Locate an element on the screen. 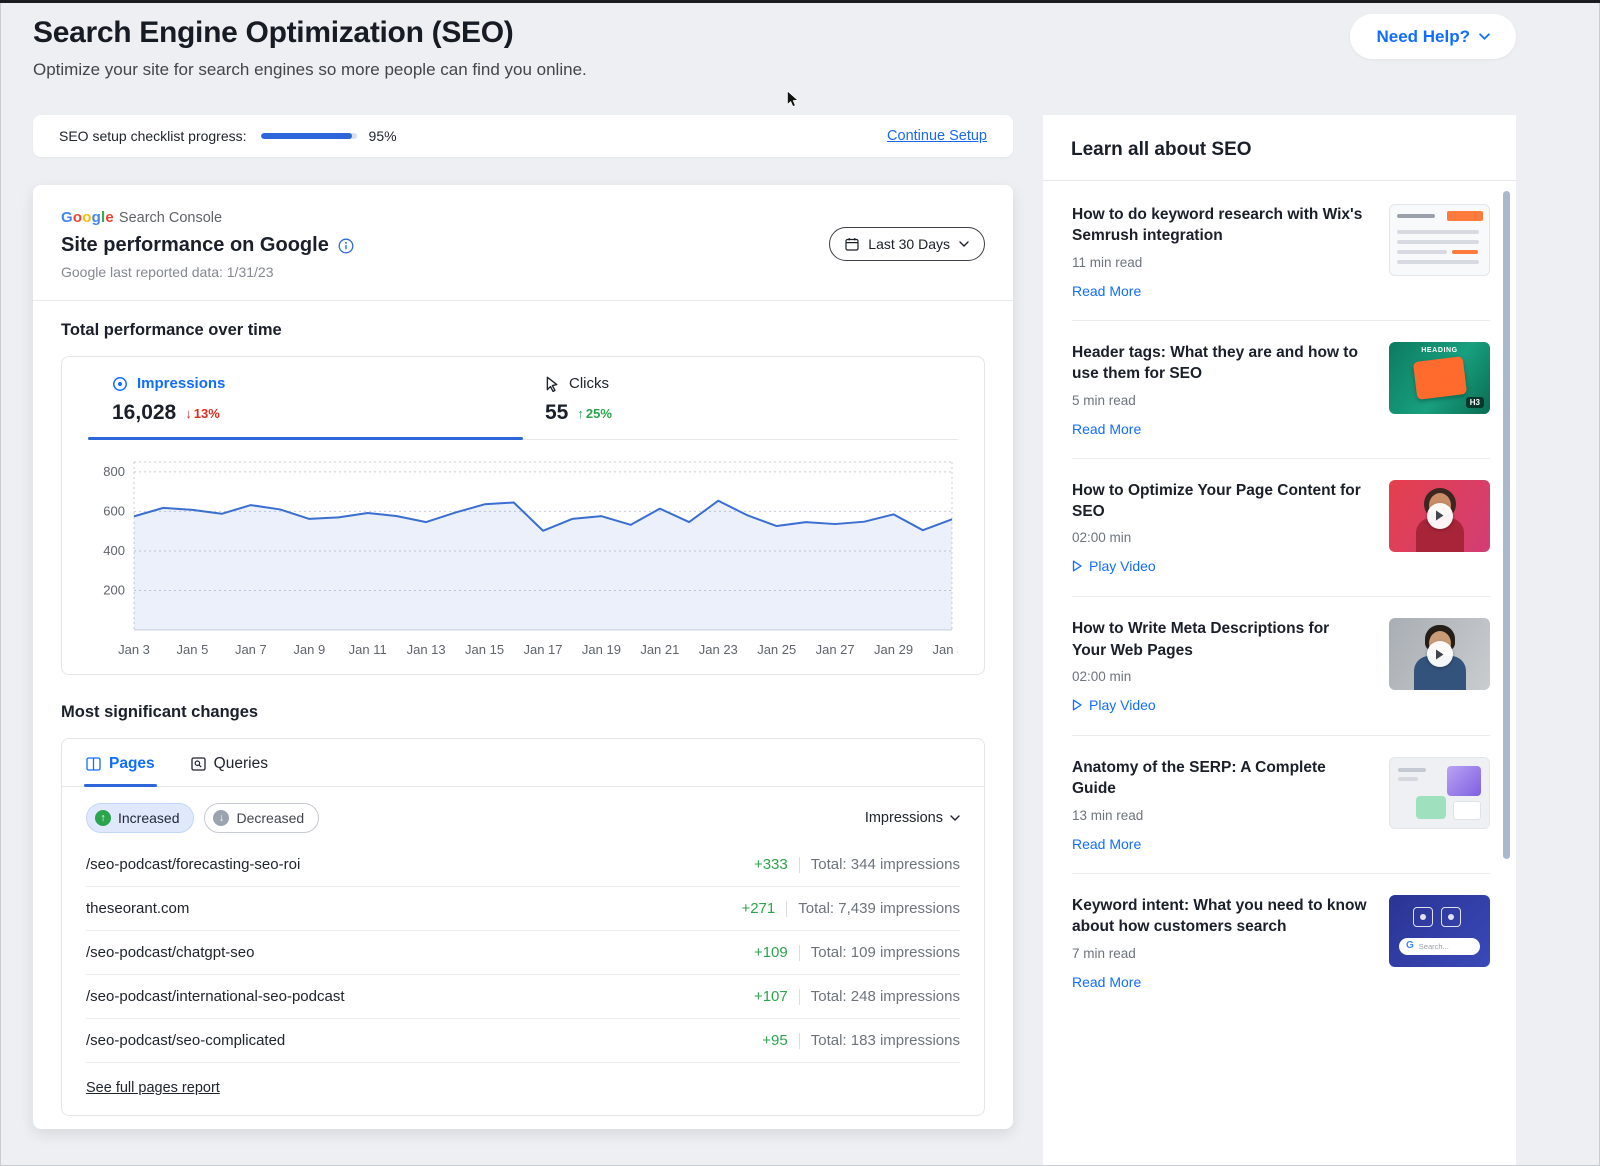  article-thumbnail: HEADING H3 is located at coordinates (1439, 377).